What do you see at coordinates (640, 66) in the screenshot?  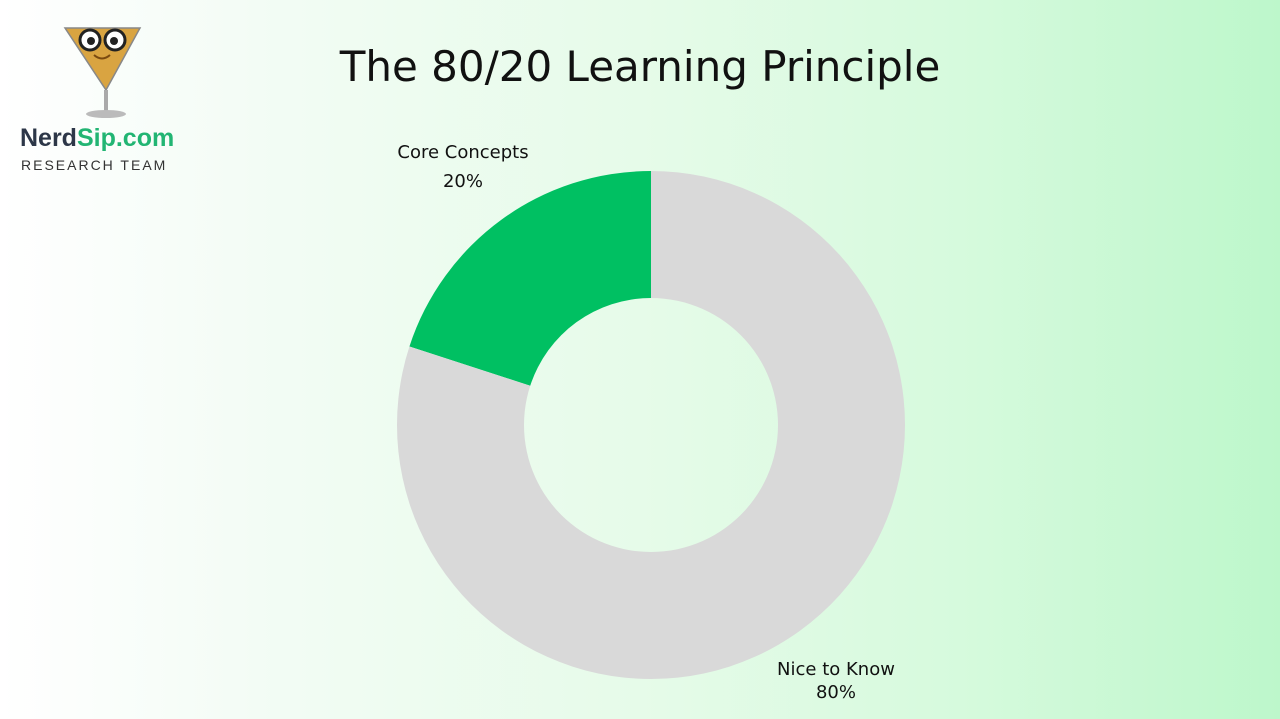 I see `chart-title: The 80/20 Learning Principle` at bounding box center [640, 66].